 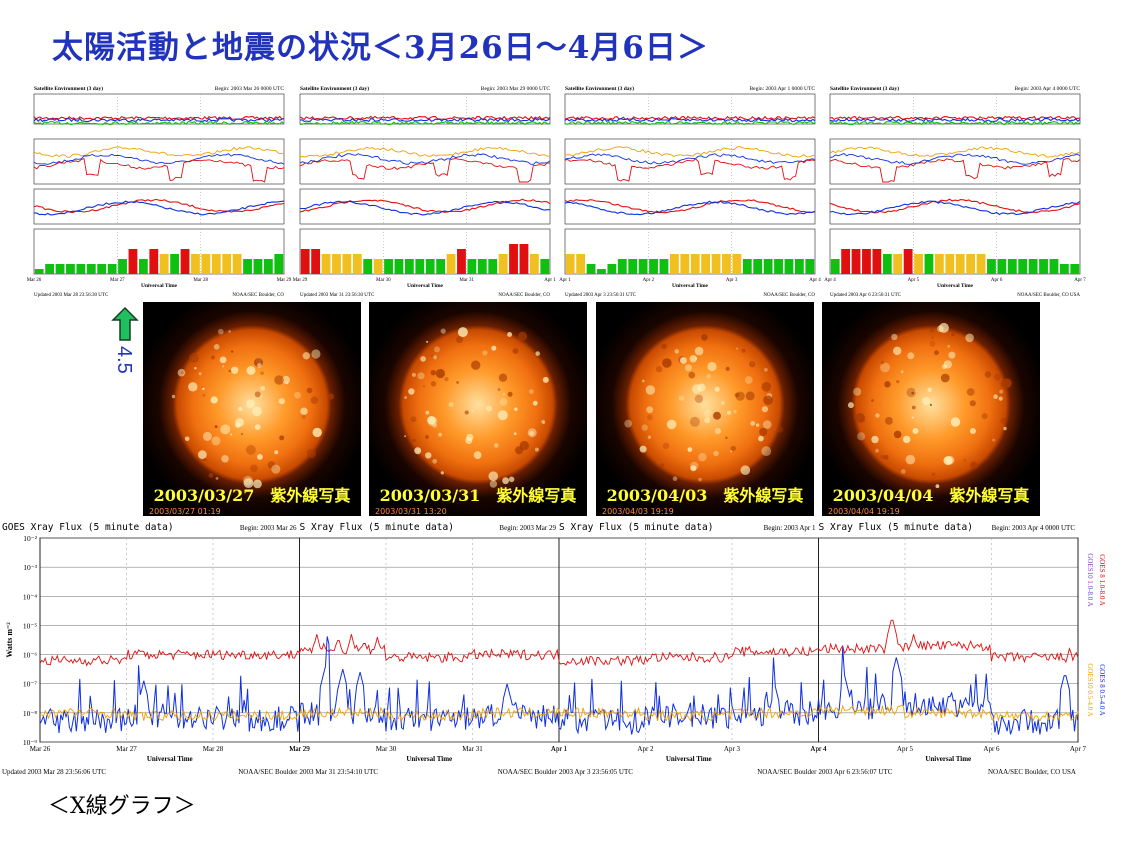 I want to click on xray-footer-source: NOAA/SEC Boulder, so click(x=528, y=772).